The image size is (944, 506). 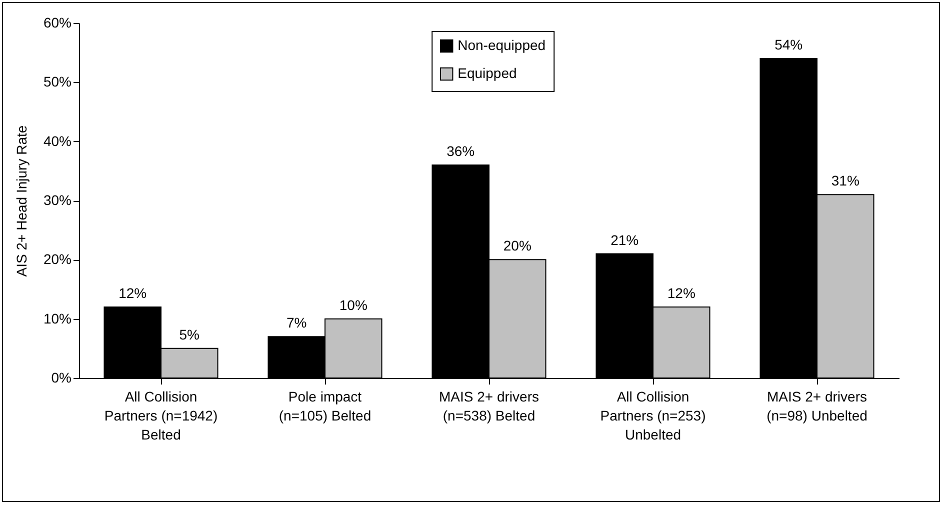 I want to click on y-tick-label: 50%, so click(x=57, y=82).